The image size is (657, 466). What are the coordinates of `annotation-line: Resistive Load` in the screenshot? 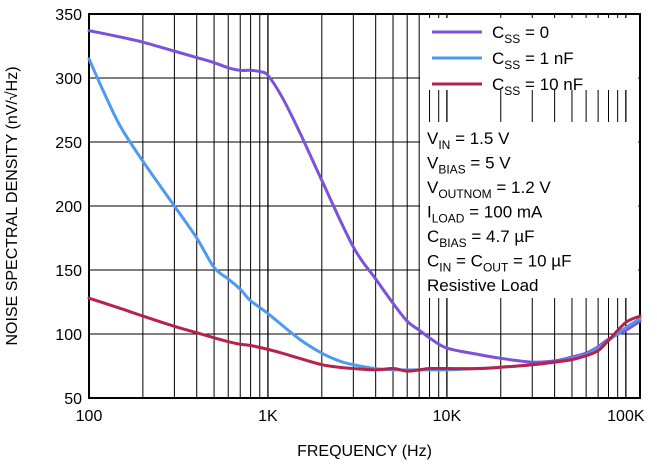 It's located at (483, 285).